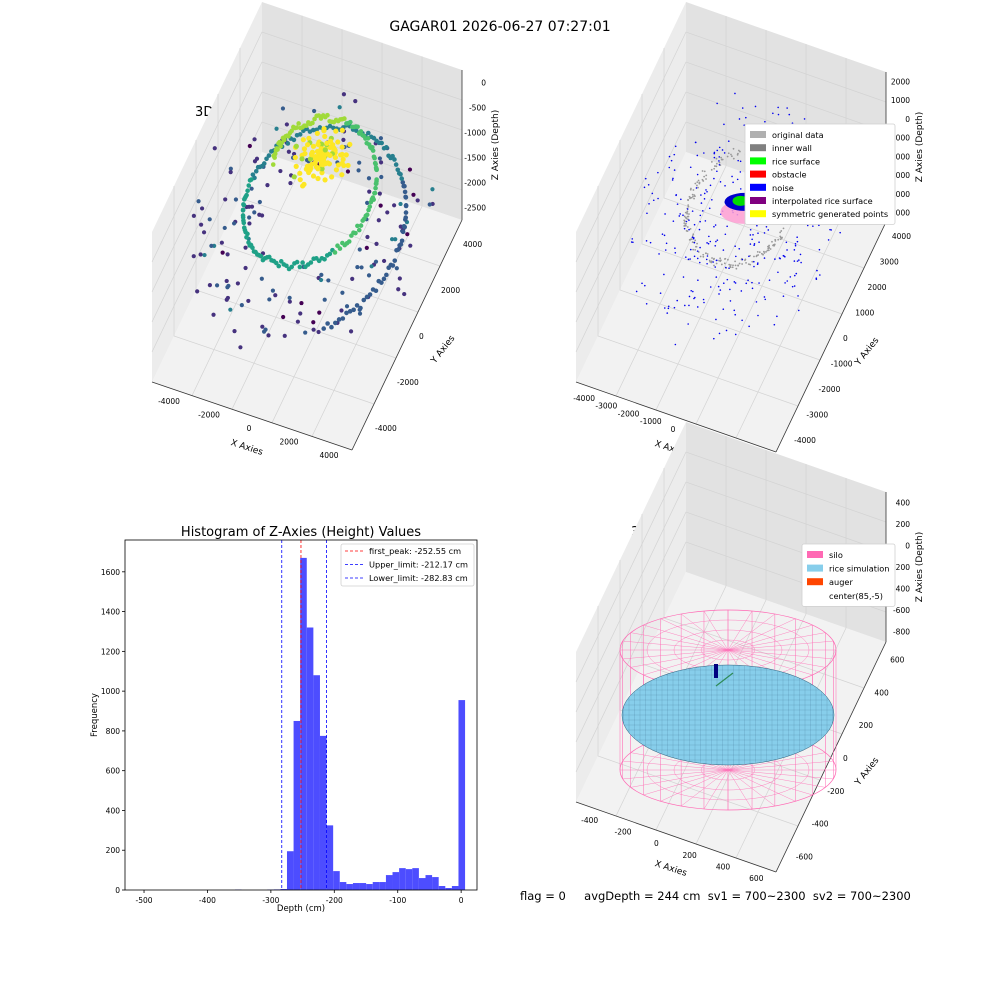 The image size is (1000, 1000). I want to click on raw-grid-z, so click(307, 207).